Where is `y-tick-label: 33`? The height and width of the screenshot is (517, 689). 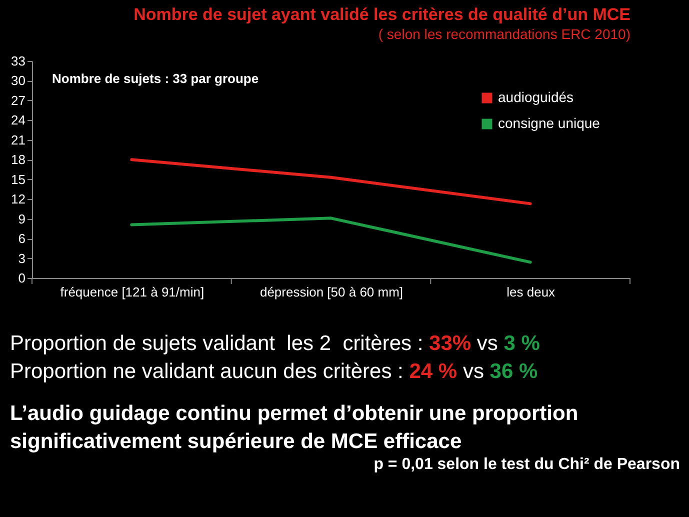
y-tick-label: 33 is located at coordinates (18, 61).